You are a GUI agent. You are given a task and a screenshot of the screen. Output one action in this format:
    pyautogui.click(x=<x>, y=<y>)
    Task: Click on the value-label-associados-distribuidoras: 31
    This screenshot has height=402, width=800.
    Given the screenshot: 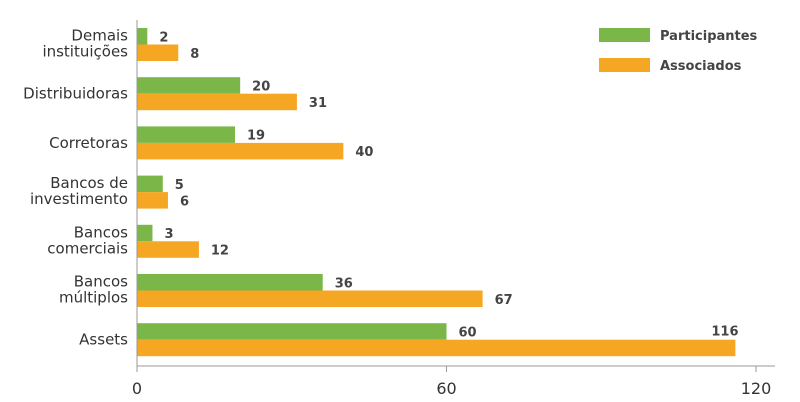 What is the action you would take?
    pyautogui.click(x=318, y=103)
    